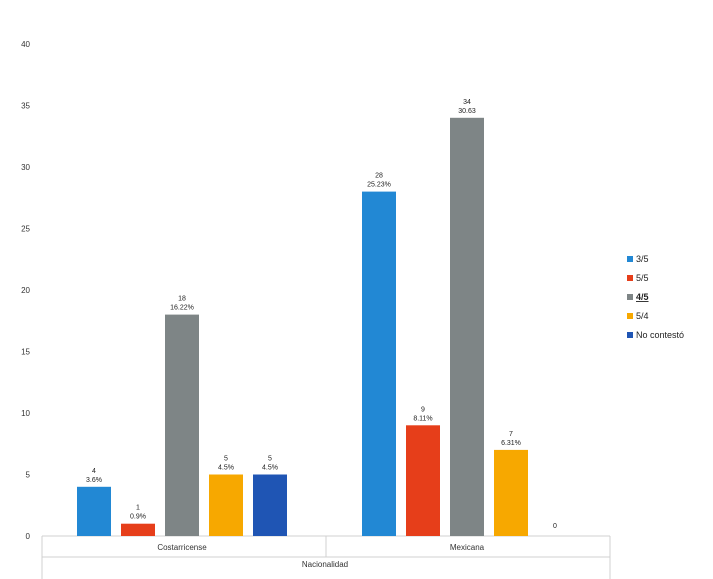  I want to click on bar-costarricense-no-contest-, so click(270, 505).